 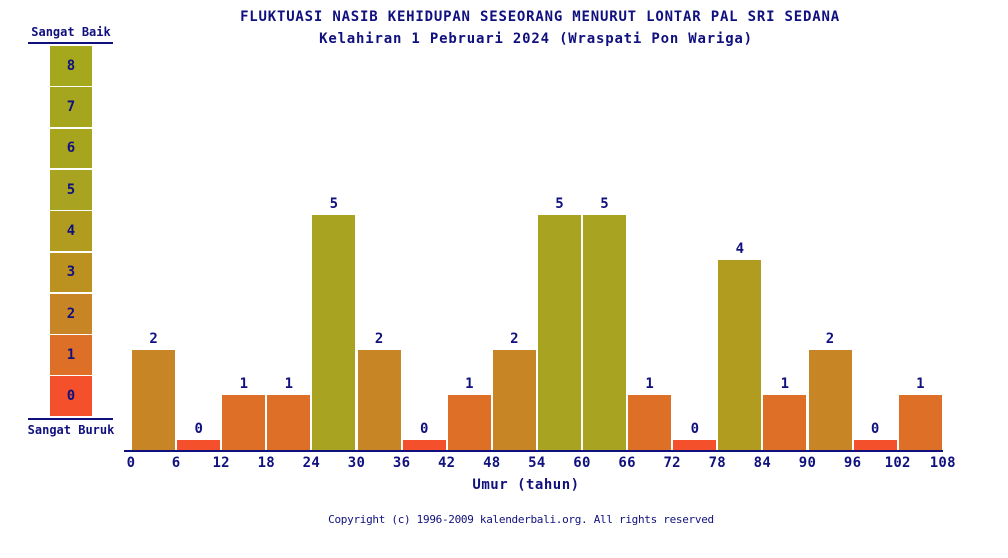 I want to click on legend-cell-value: 4, so click(x=71, y=231).